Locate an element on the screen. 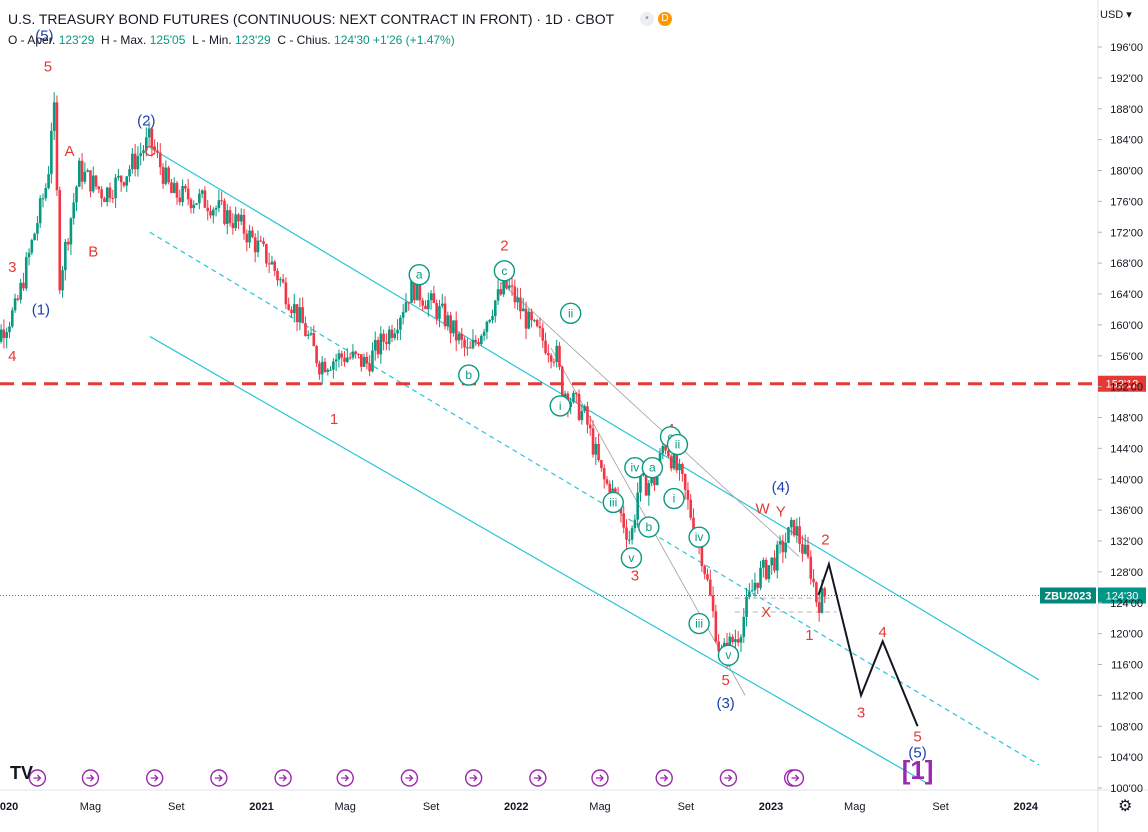 The height and width of the screenshot is (832, 1148). close-label: C - Chius. is located at coordinates (304, 40).